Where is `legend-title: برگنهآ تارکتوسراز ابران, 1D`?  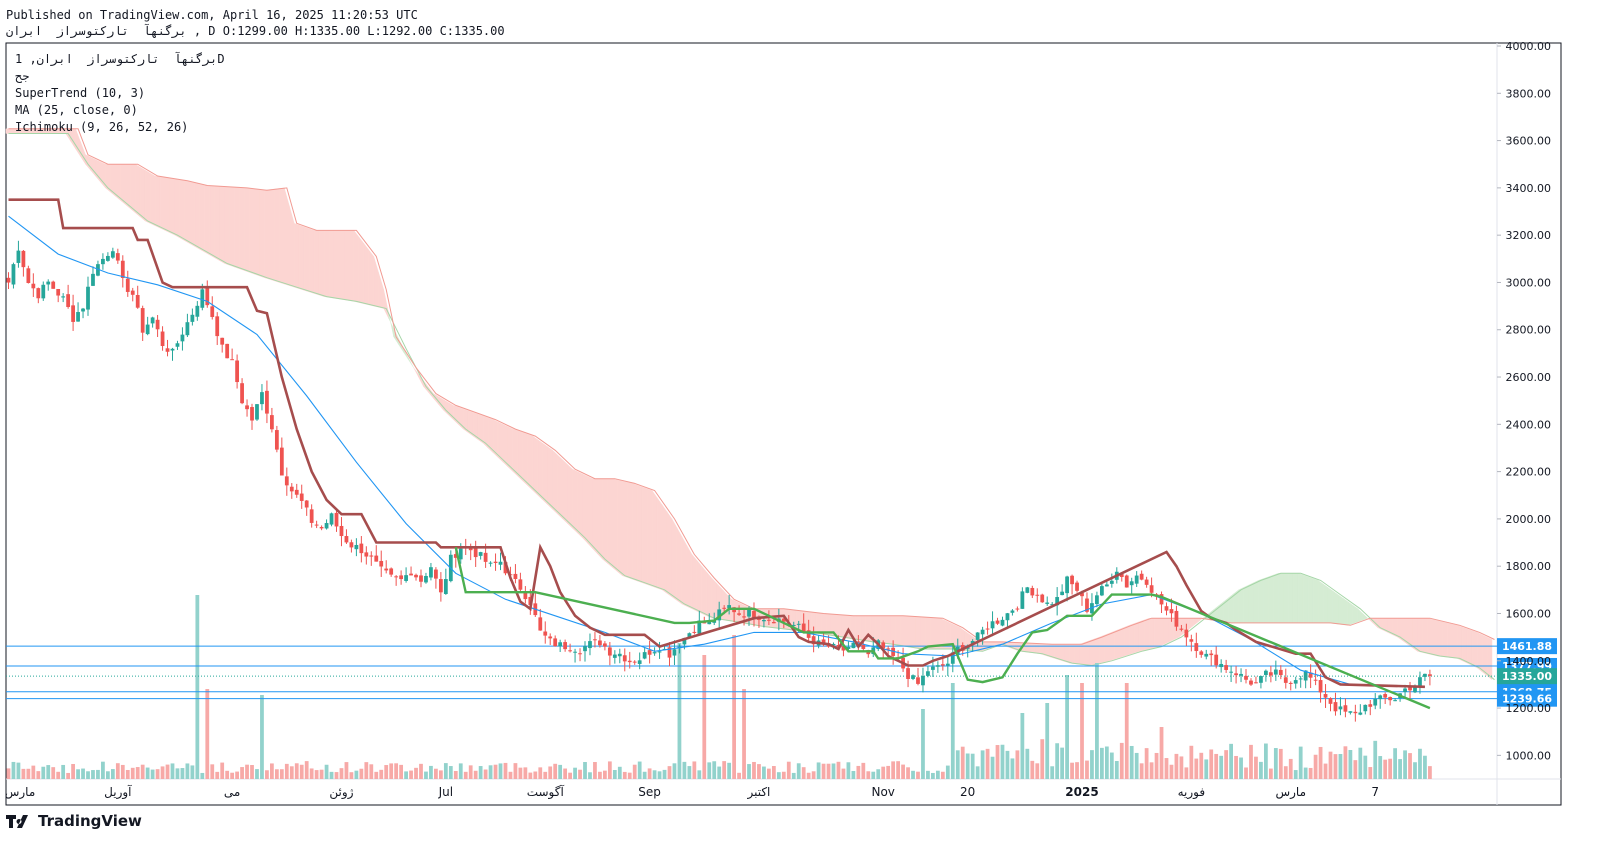
legend-title: برگنهآ تارکتوسراز ابران, 1D is located at coordinates (120, 59).